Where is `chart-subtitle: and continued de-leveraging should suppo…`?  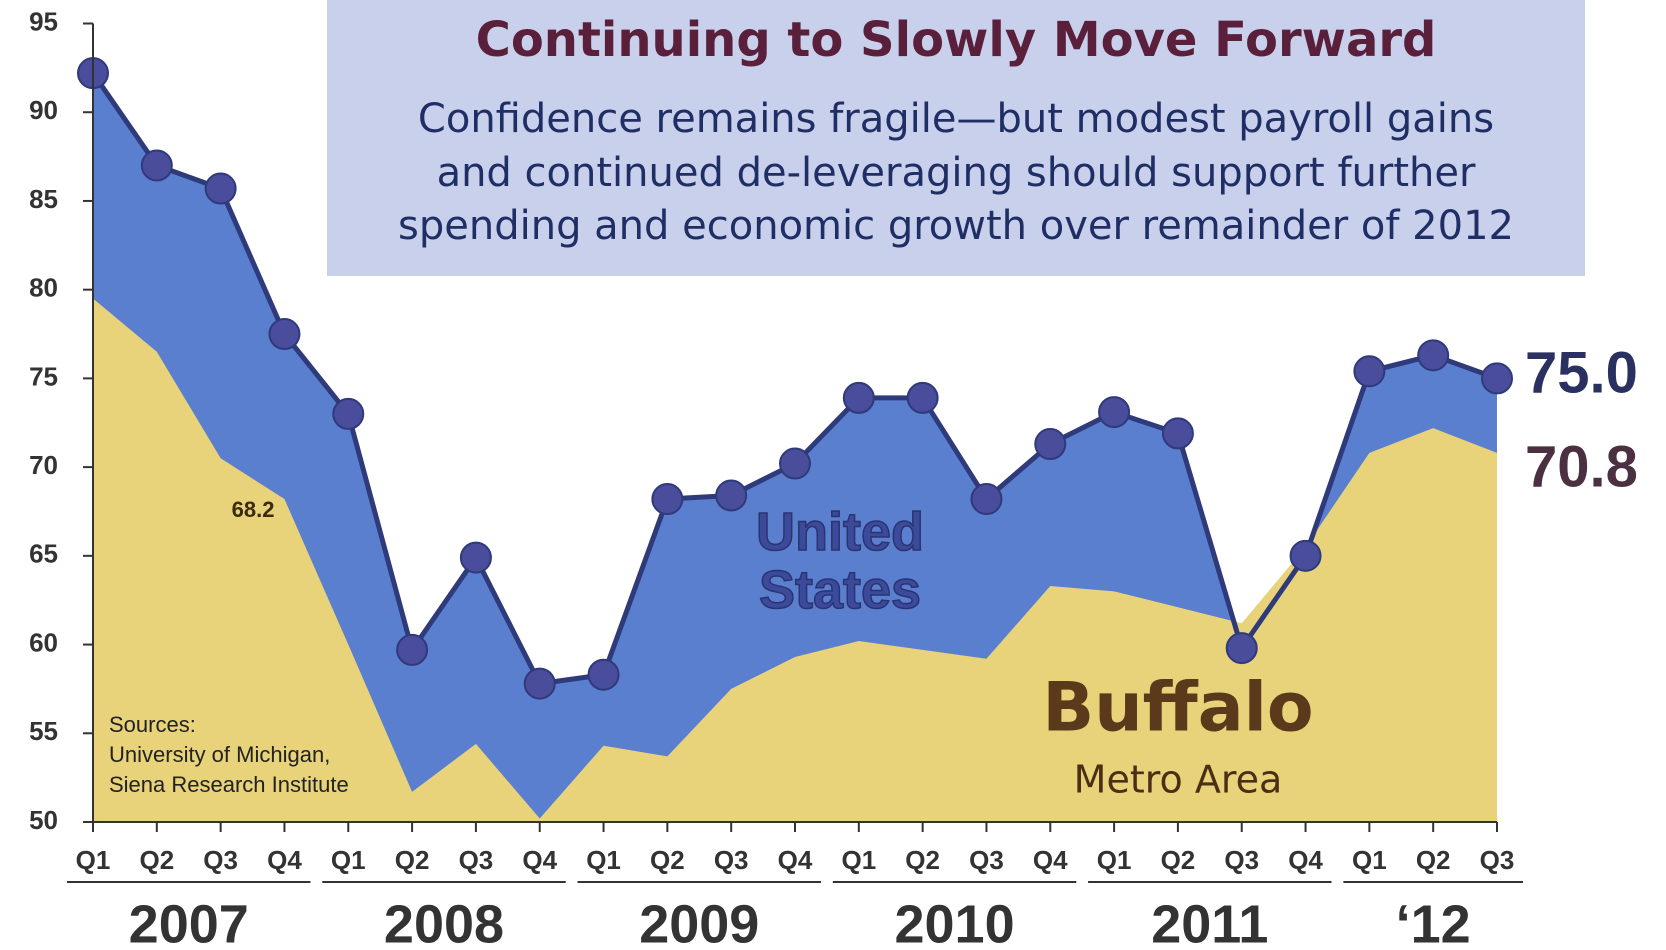
chart-subtitle: and continued de-leveraging should suppo… is located at coordinates (956, 173).